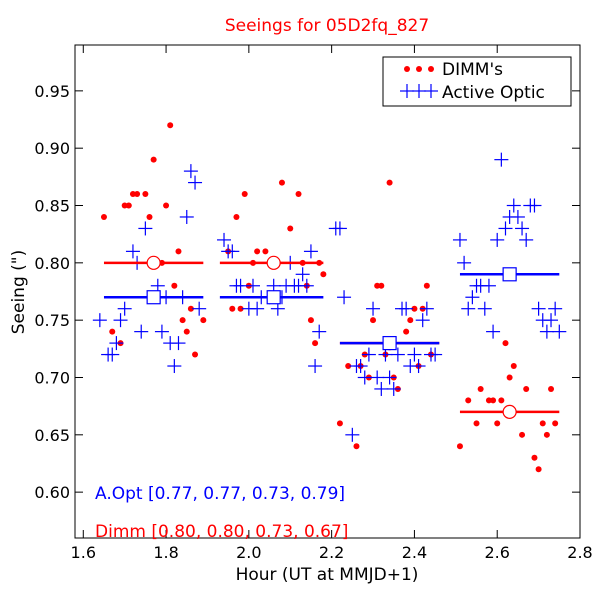 The image size is (600, 600). Describe the element at coordinates (52, 320) in the screenshot. I see `y-tick-label-3: 0.75` at that location.